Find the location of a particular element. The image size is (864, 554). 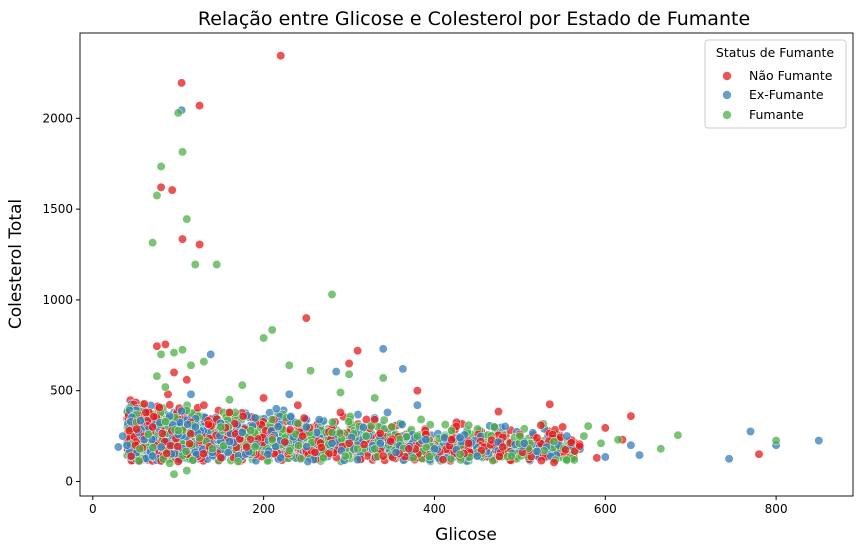

x-tick-label: 200 is located at coordinates (263, 509).